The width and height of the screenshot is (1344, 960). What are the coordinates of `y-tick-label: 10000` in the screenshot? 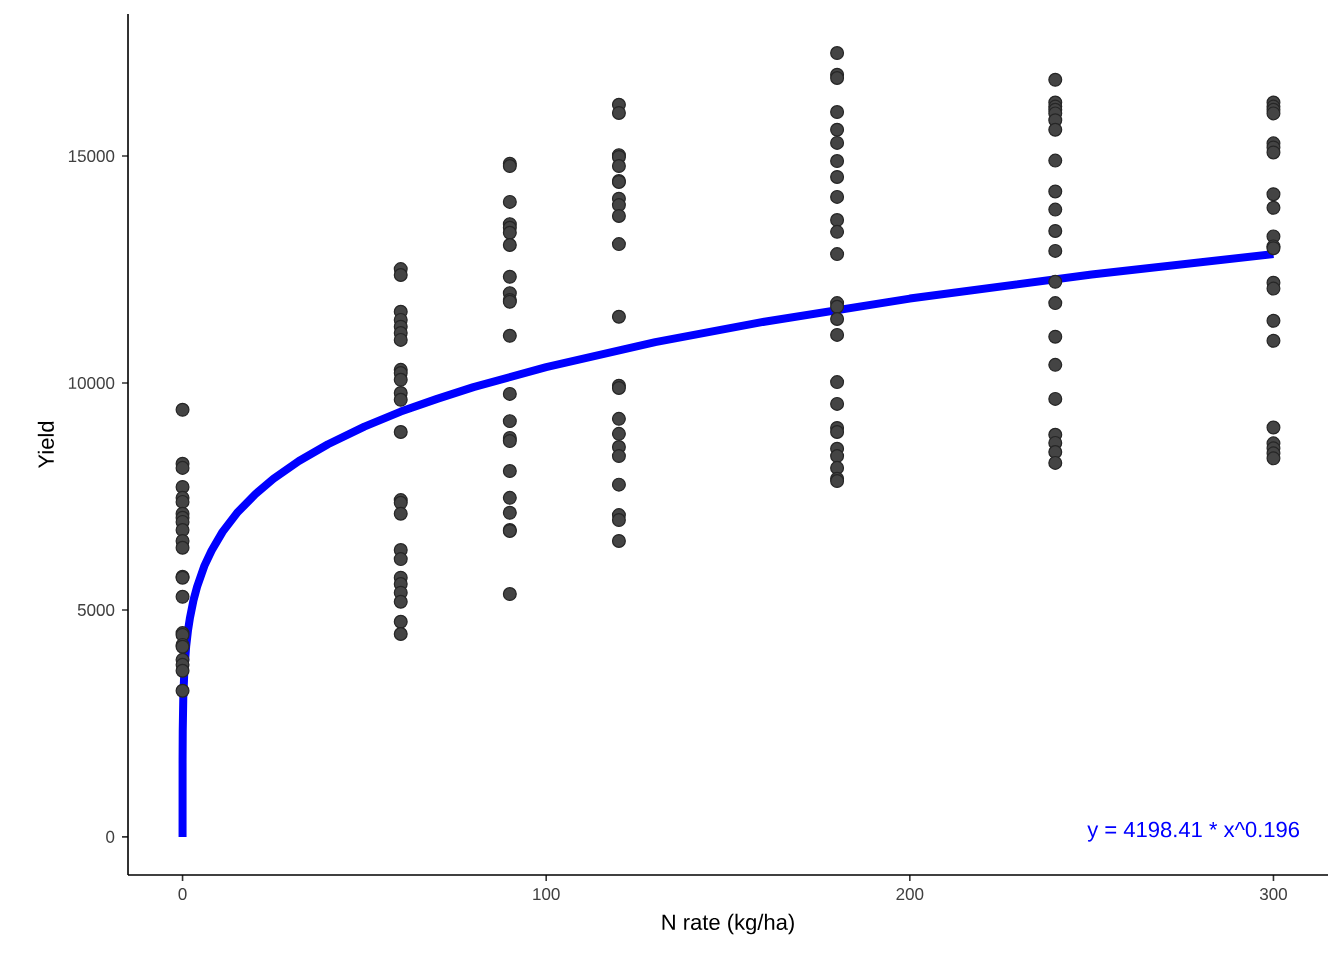 It's located at (91, 383).